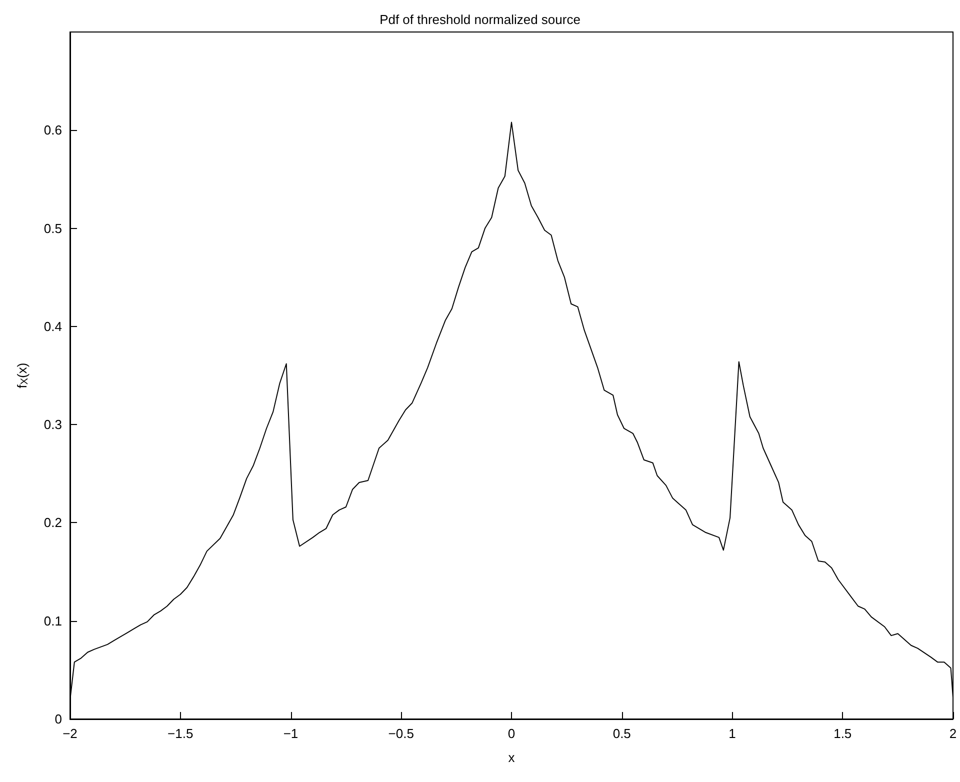  I want to click on chart-title: Pdf of threshold normalized source, so click(480, 19).